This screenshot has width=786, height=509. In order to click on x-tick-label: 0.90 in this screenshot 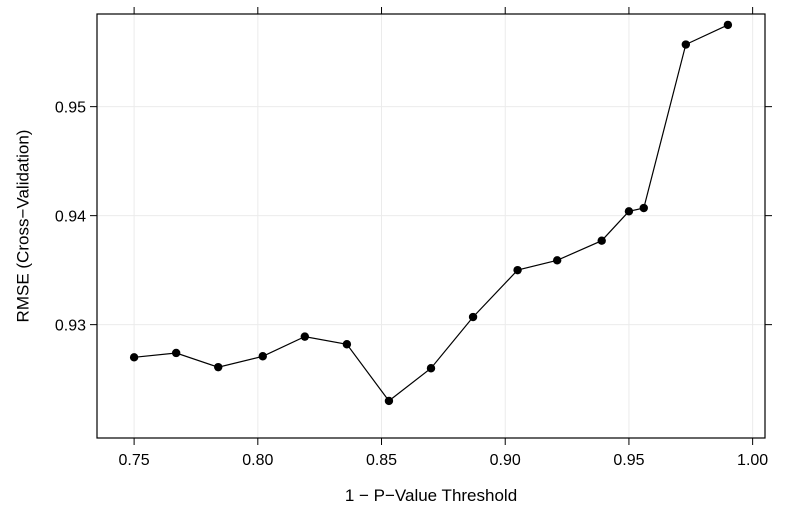, I will do `click(505, 460)`.